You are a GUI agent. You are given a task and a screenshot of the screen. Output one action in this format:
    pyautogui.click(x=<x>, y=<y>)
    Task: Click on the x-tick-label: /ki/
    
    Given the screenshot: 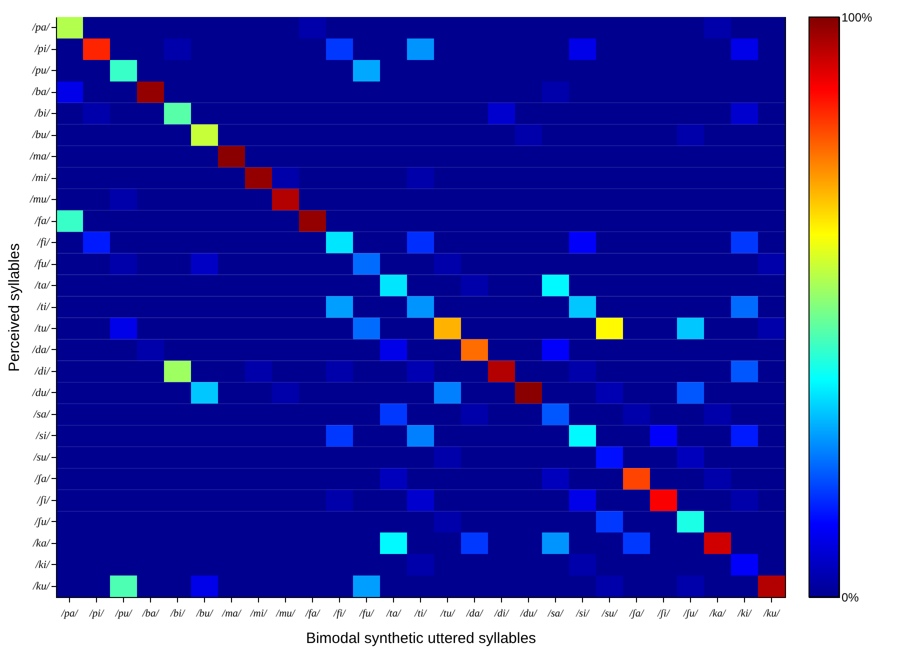 What is the action you would take?
    pyautogui.click(x=744, y=614)
    